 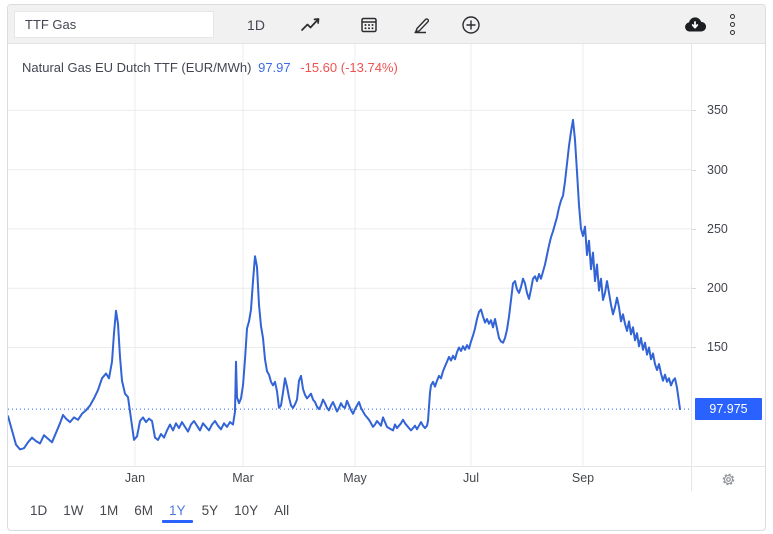 What do you see at coordinates (243, 478) in the screenshot?
I see `x-tick-label-mar: Mar` at bounding box center [243, 478].